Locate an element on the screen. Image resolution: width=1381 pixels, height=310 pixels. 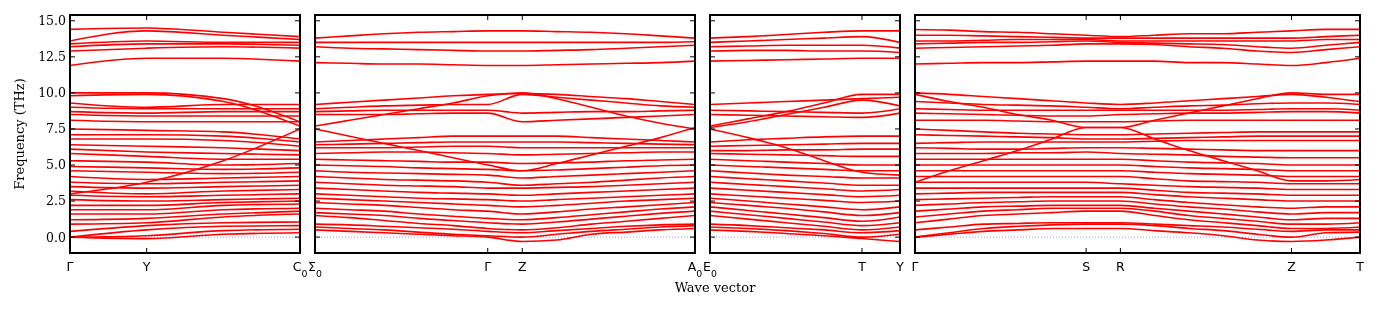
y-tick-label: 12.5 is located at coordinates (52, 57).